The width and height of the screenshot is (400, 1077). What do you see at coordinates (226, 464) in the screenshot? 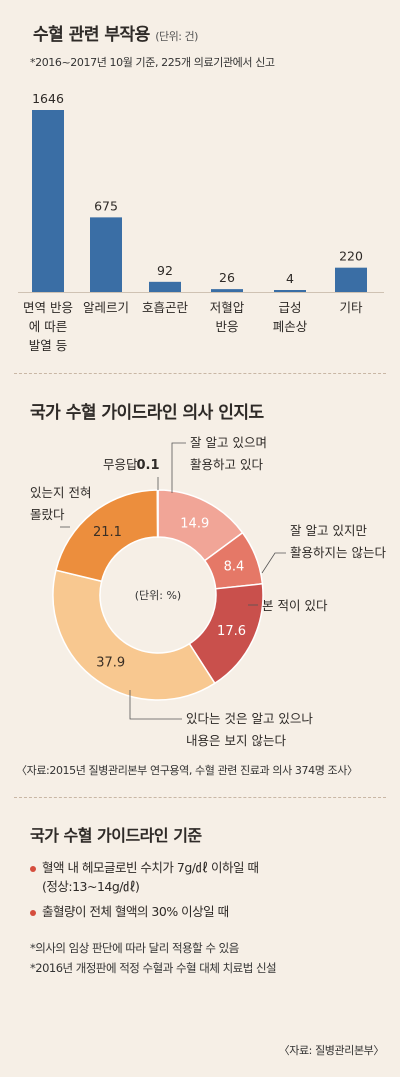
I see `donut-category-label-1-2: 활용하고 있다` at bounding box center [226, 464].